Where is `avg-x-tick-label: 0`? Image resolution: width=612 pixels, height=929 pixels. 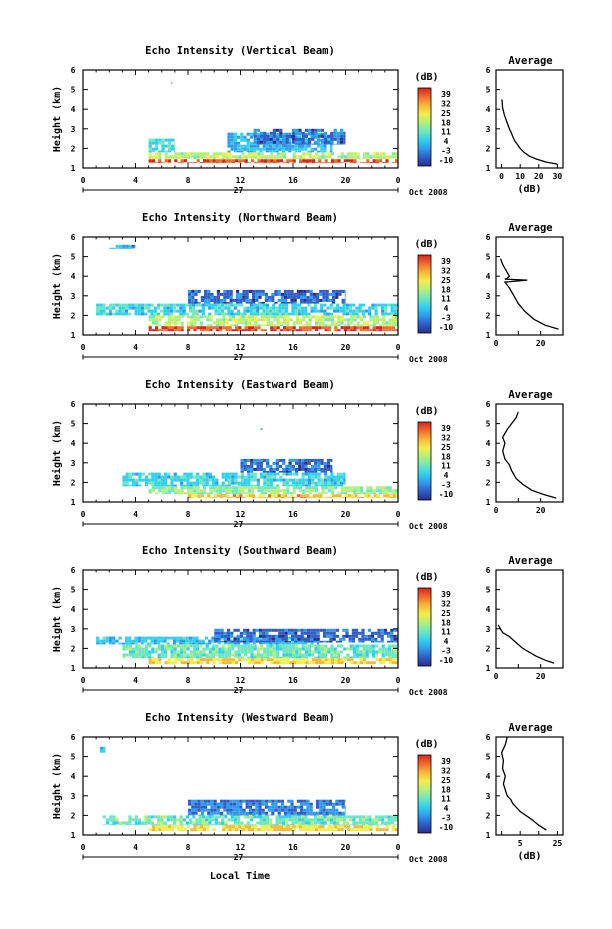 avg-x-tick-label: 0 is located at coordinates (496, 676).